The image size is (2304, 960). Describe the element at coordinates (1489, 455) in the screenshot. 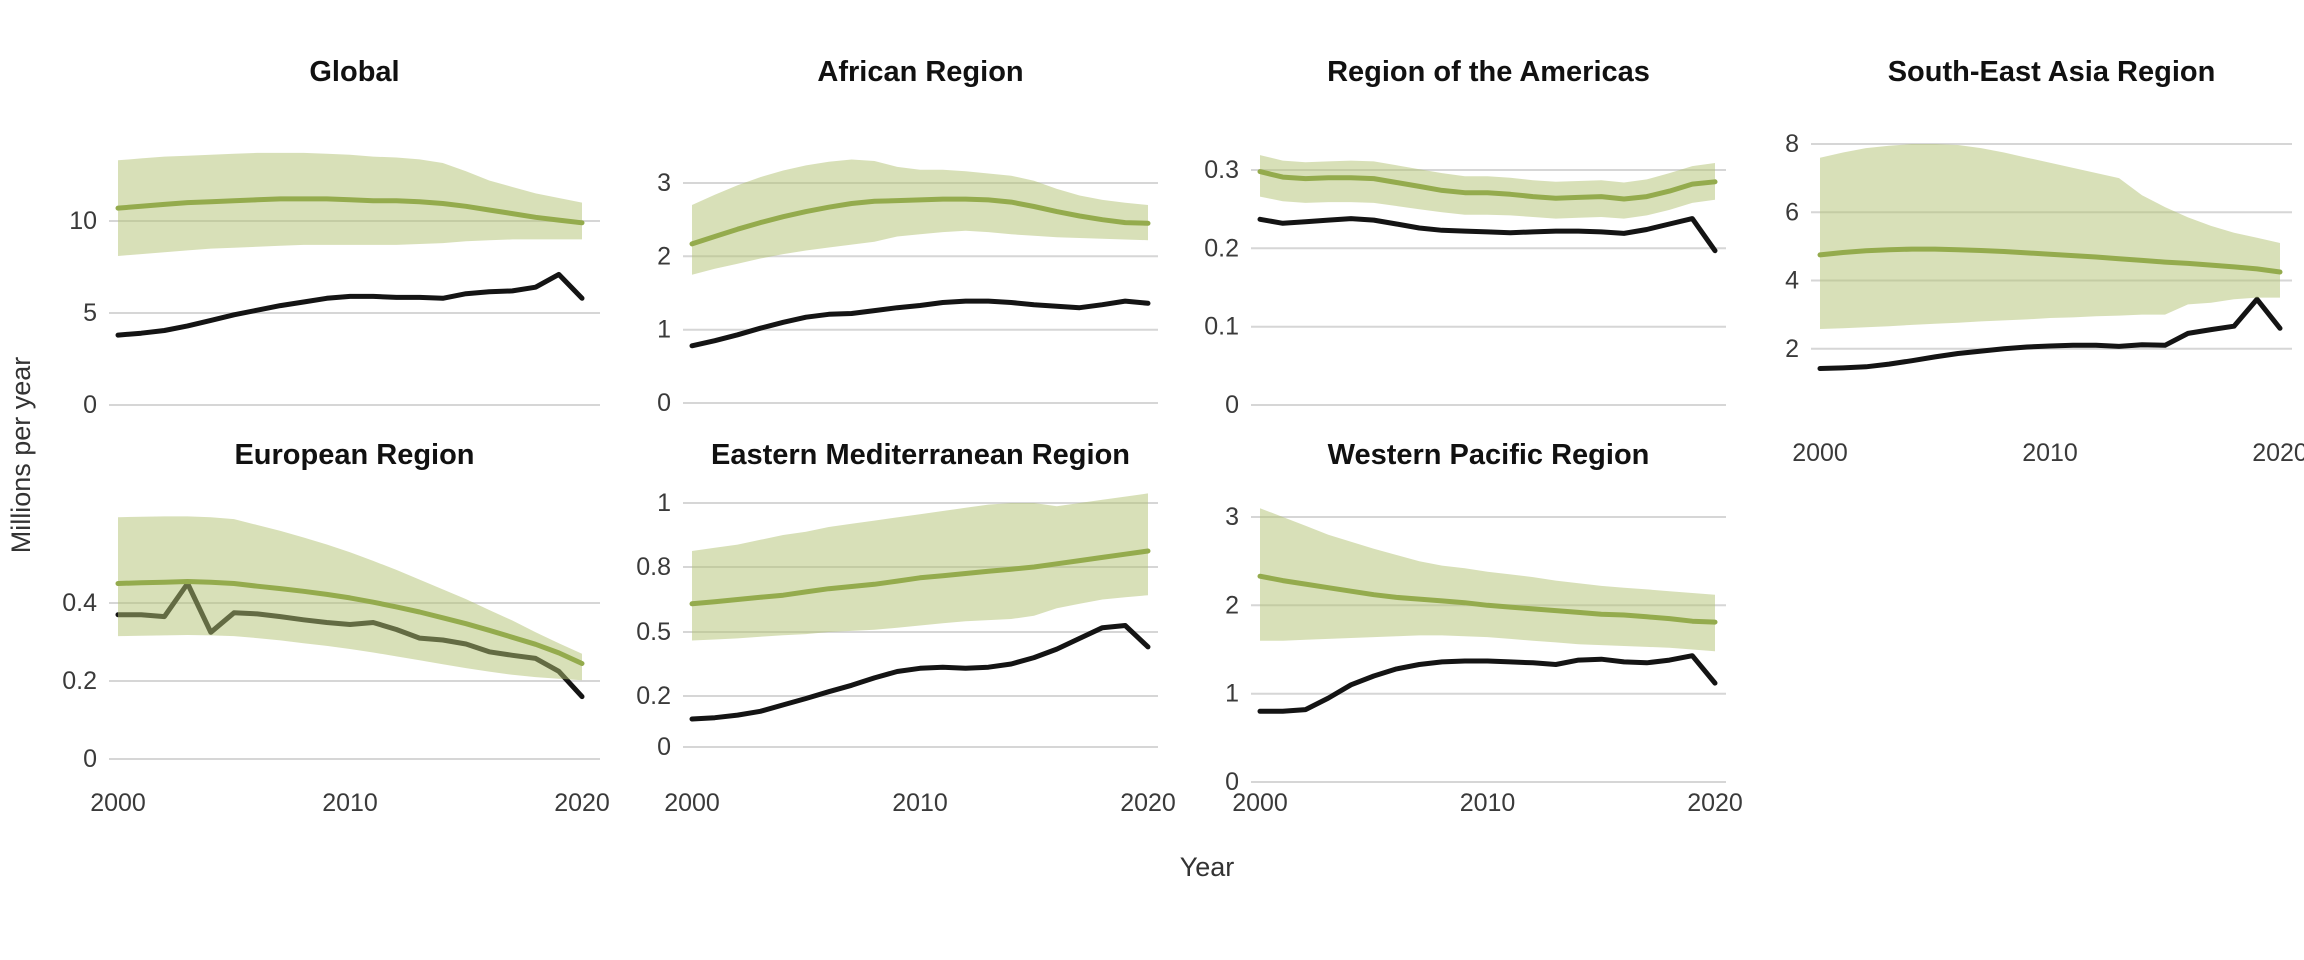

I see `panel-title: Western Pacific Region` at that location.